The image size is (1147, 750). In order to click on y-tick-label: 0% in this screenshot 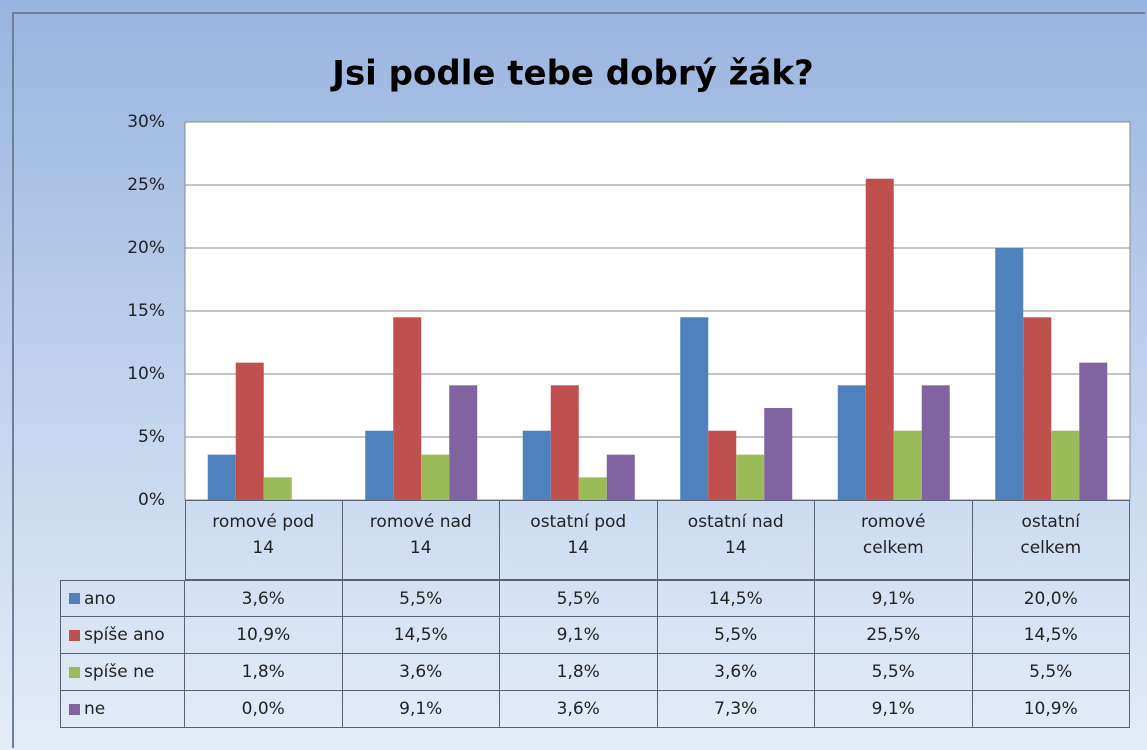, I will do `click(151, 500)`.